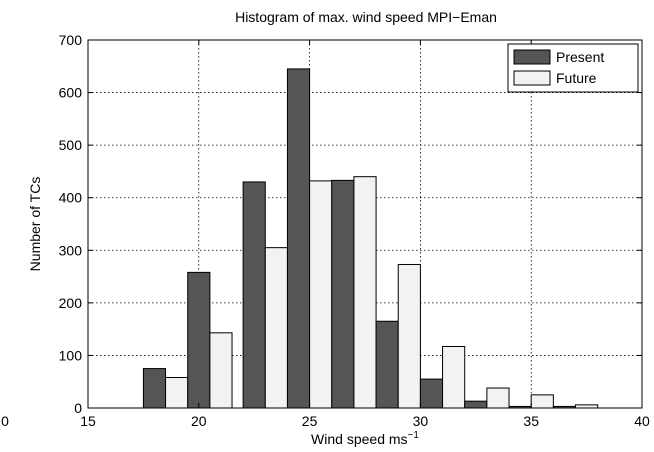 The height and width of the screenshot is (452, 654). What do you see at coordinates (71, 93) in the screenshot?
I see `y-tick-label: 600` at bounding box center [71, 93].